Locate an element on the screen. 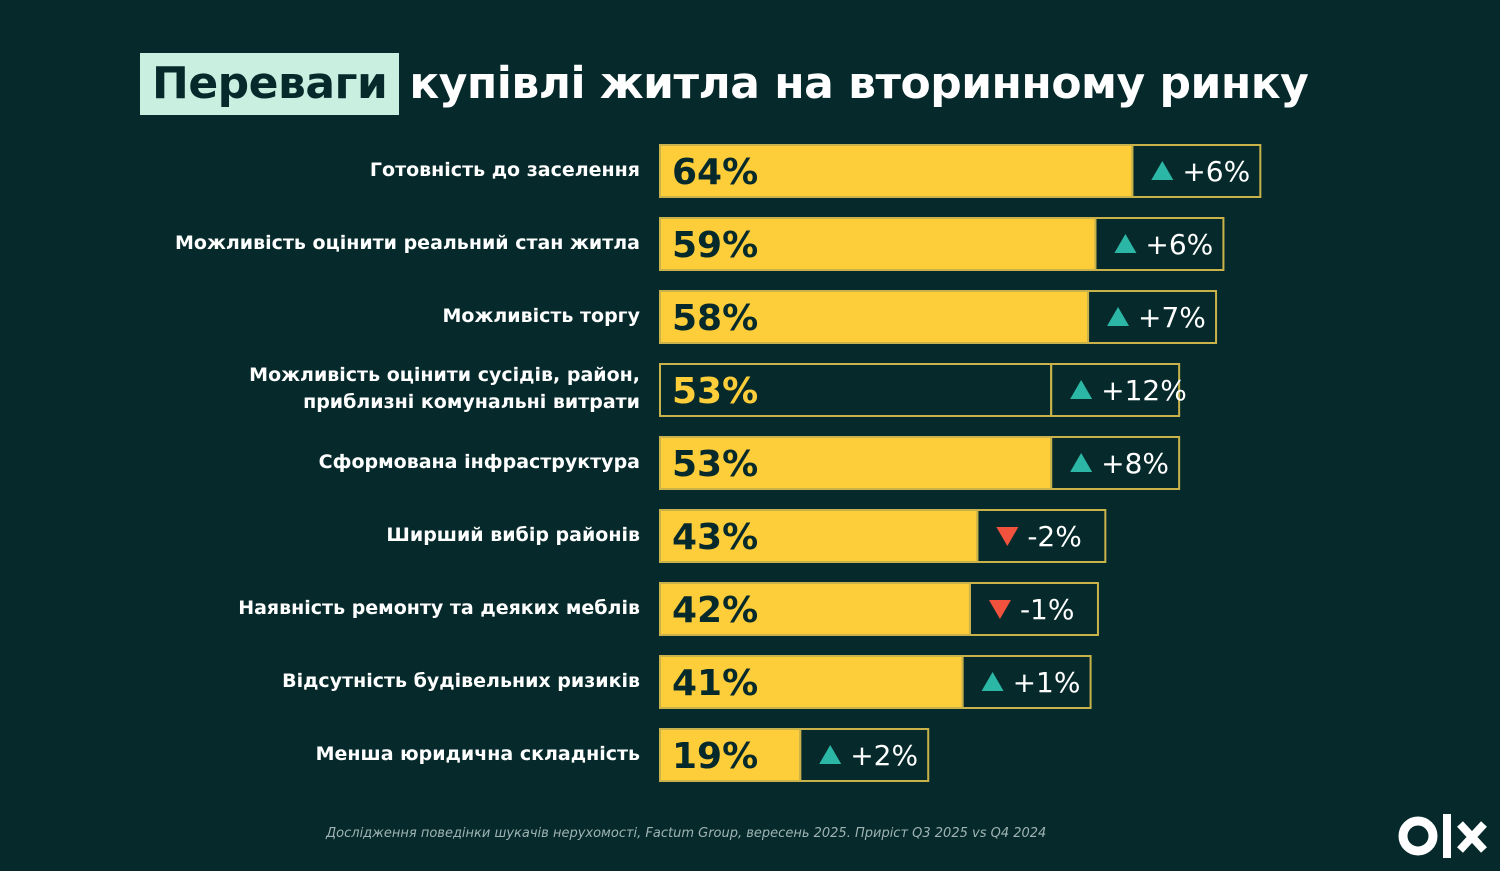  category-label: Можливість оцінити реальний стан житла is located at coordinates (407, 243).